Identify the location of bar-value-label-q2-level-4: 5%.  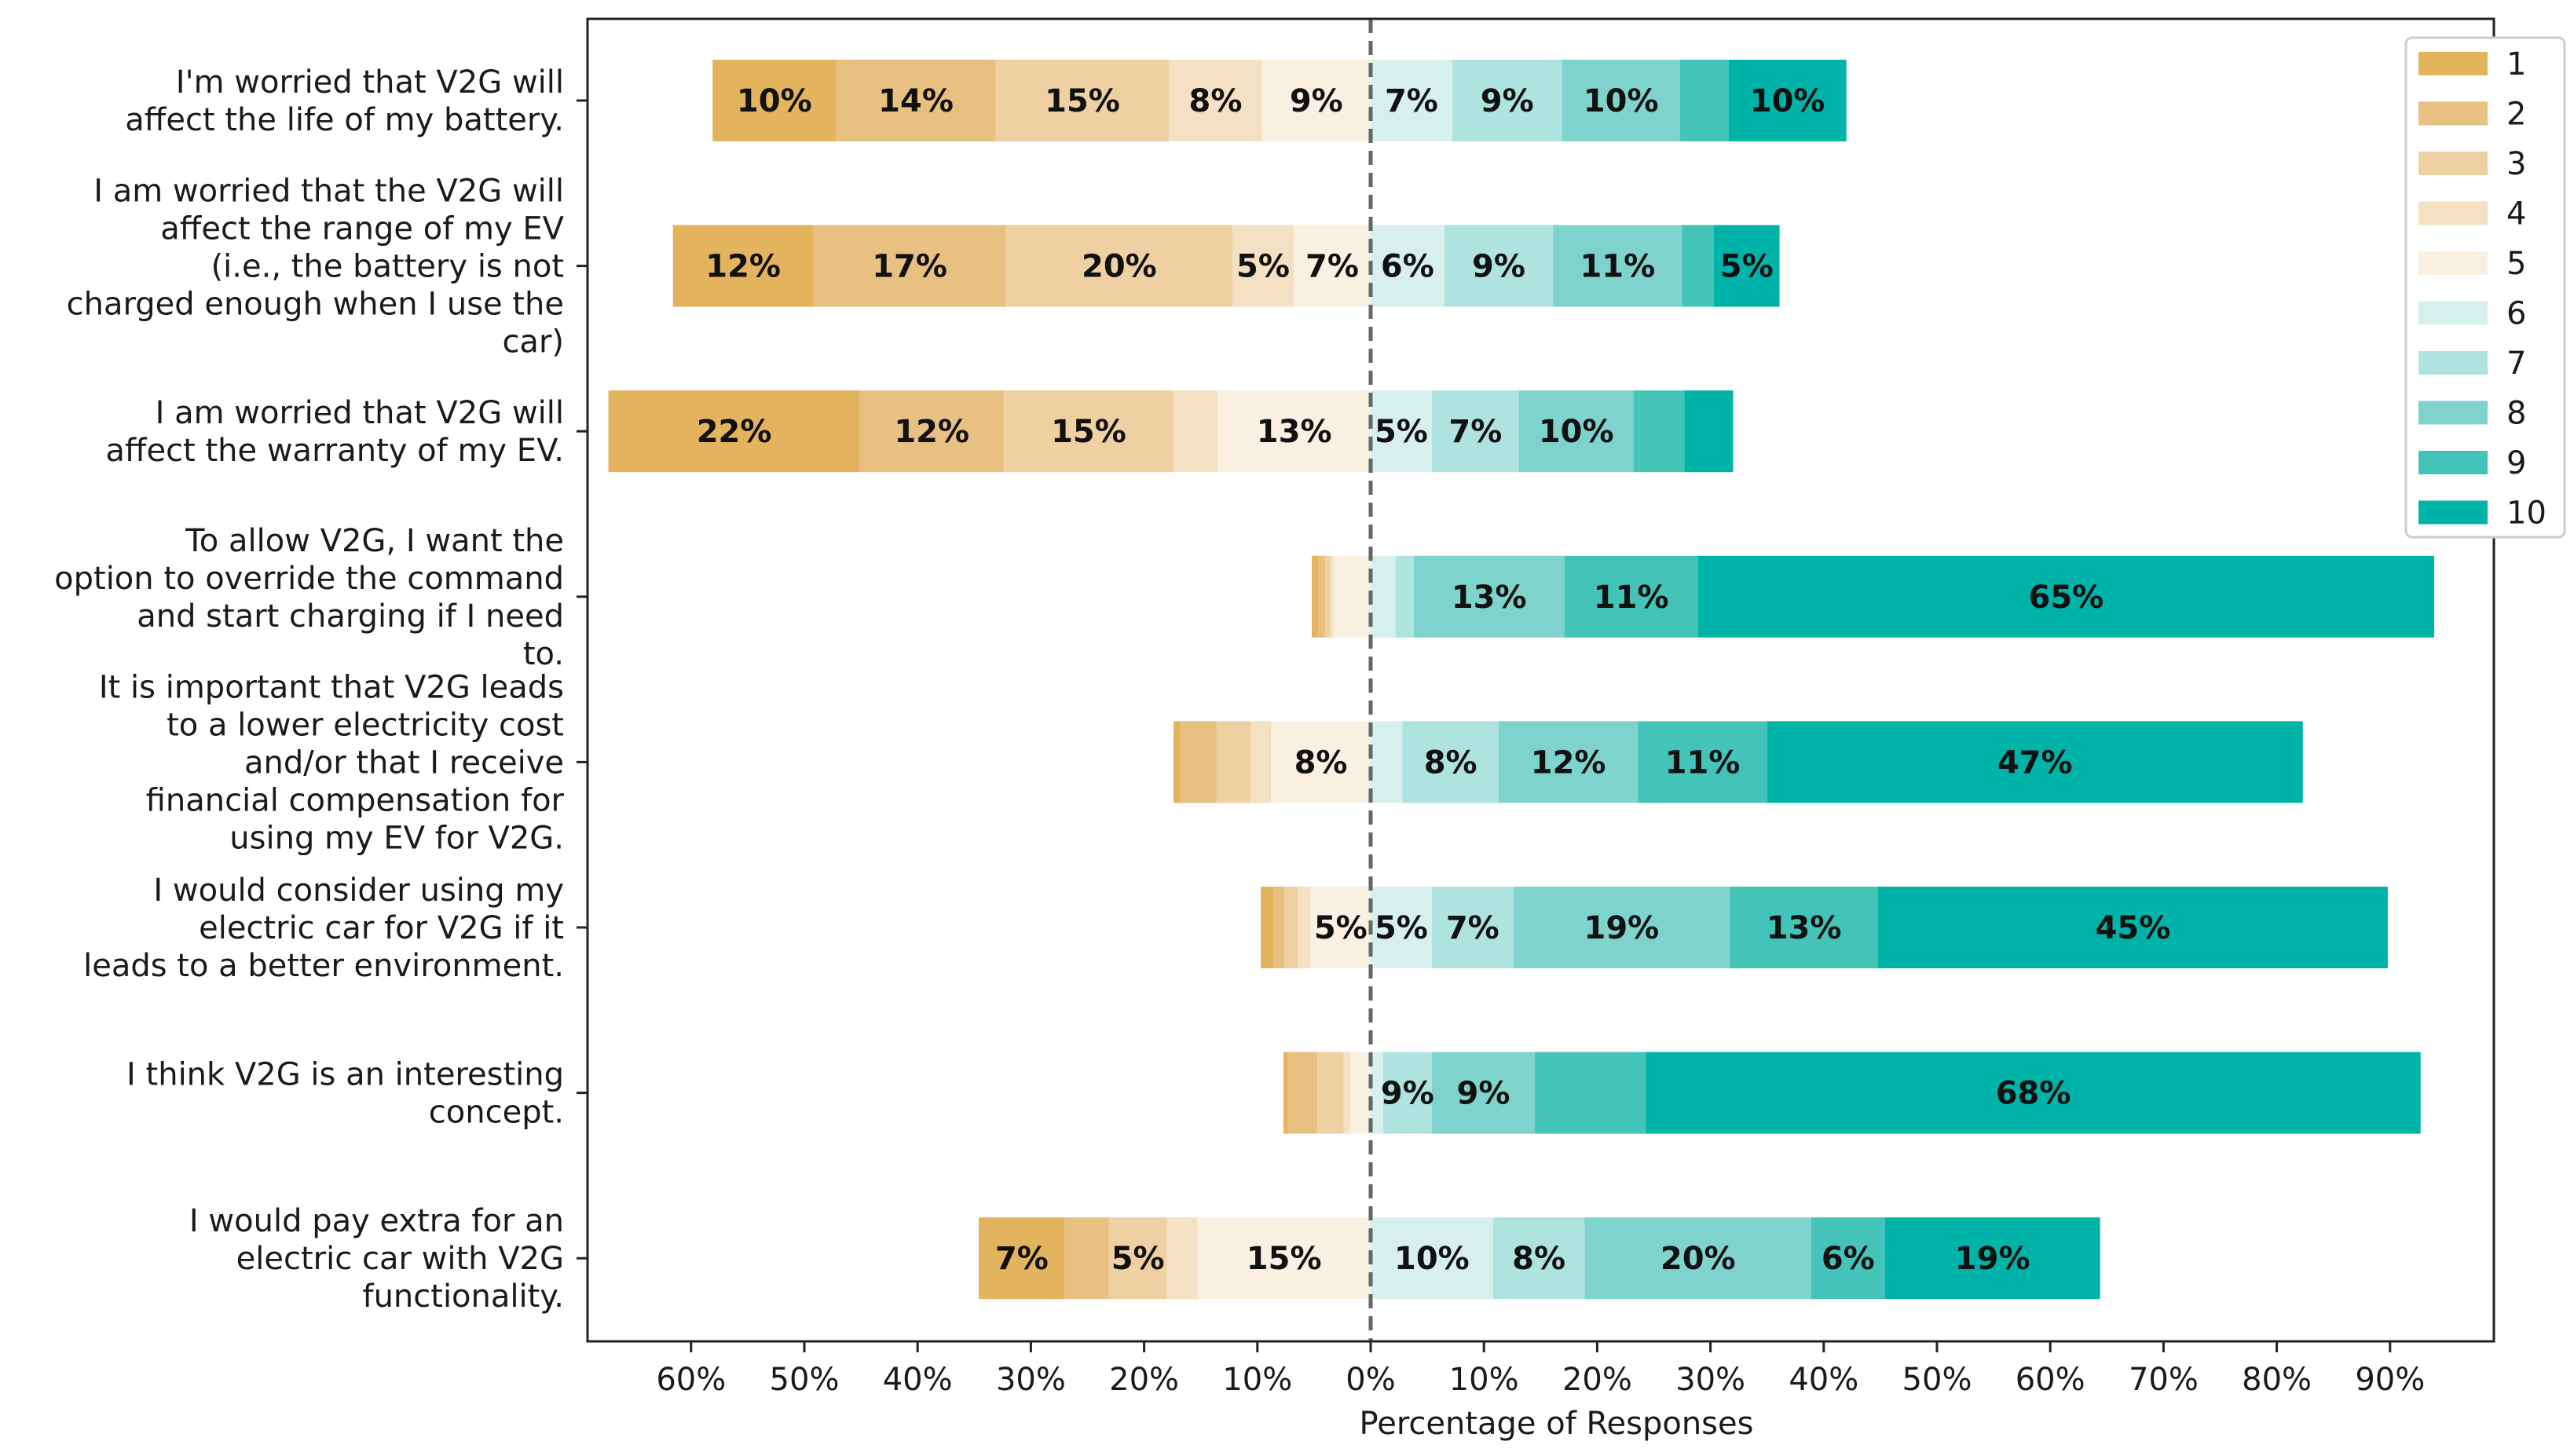
(1263, 267).